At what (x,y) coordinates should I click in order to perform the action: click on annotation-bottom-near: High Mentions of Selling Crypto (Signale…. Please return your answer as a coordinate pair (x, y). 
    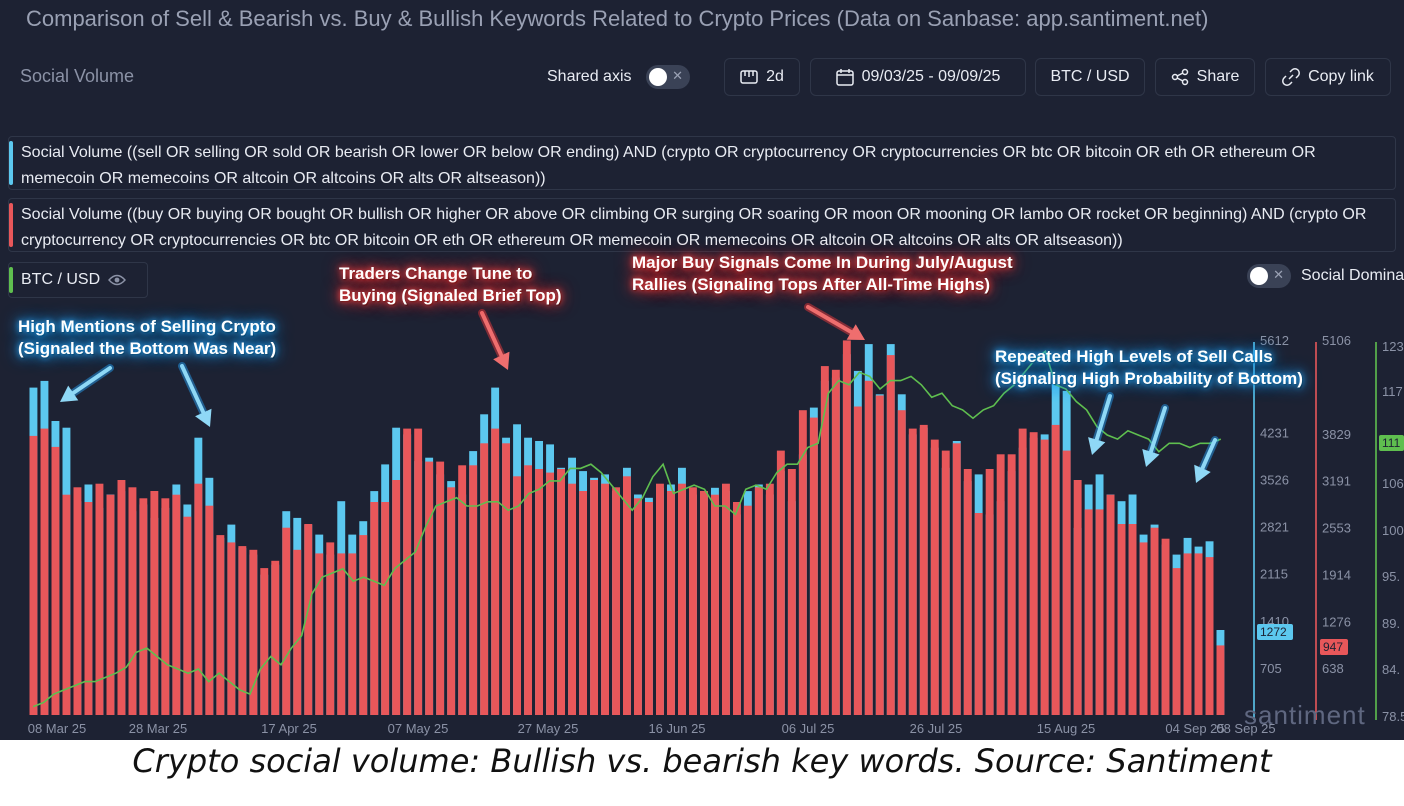
    Looking at the image, I should click on (147, 338).